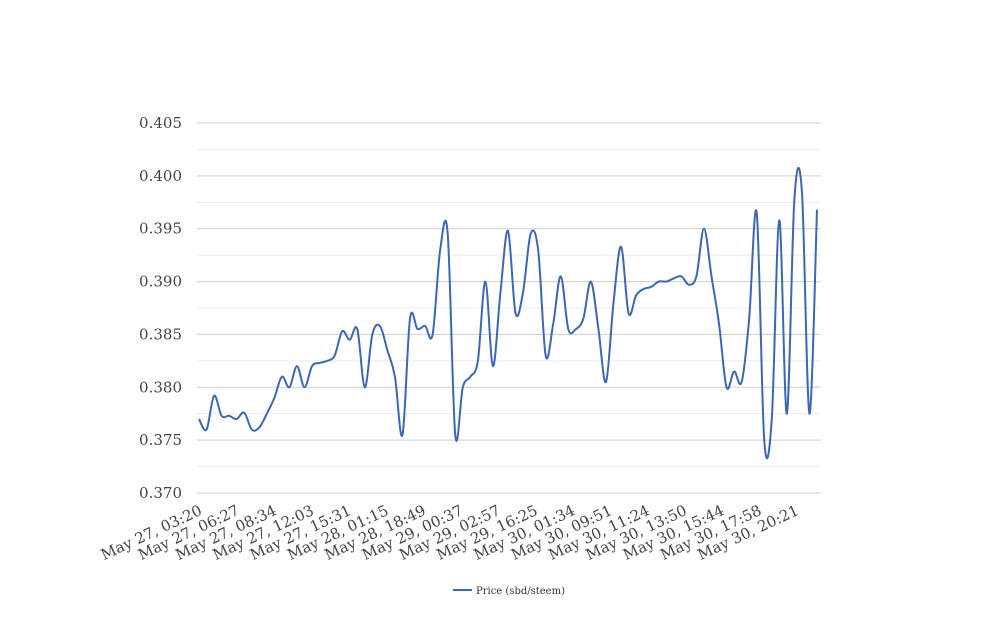 This screenshot has height=620, width=1008. I want to click on y-tick-label: 0.400, so click(160, 176).